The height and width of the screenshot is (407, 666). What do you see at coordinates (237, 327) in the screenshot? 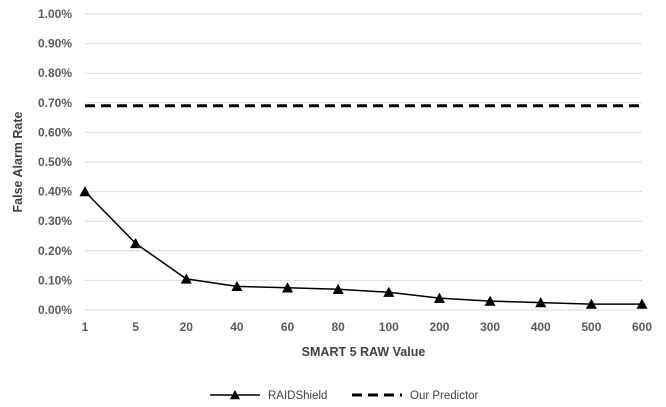
I see `x-tick-label: 40` at bounding box center [237, 327].